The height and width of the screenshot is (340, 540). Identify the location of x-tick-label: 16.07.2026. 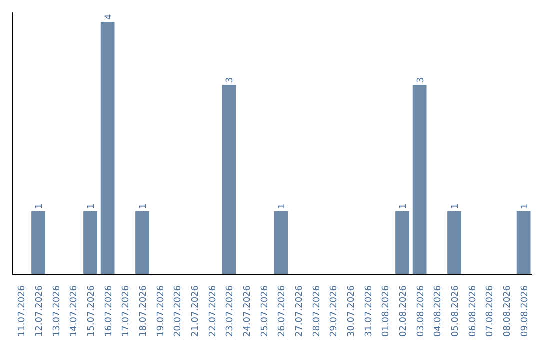
(109, 311).